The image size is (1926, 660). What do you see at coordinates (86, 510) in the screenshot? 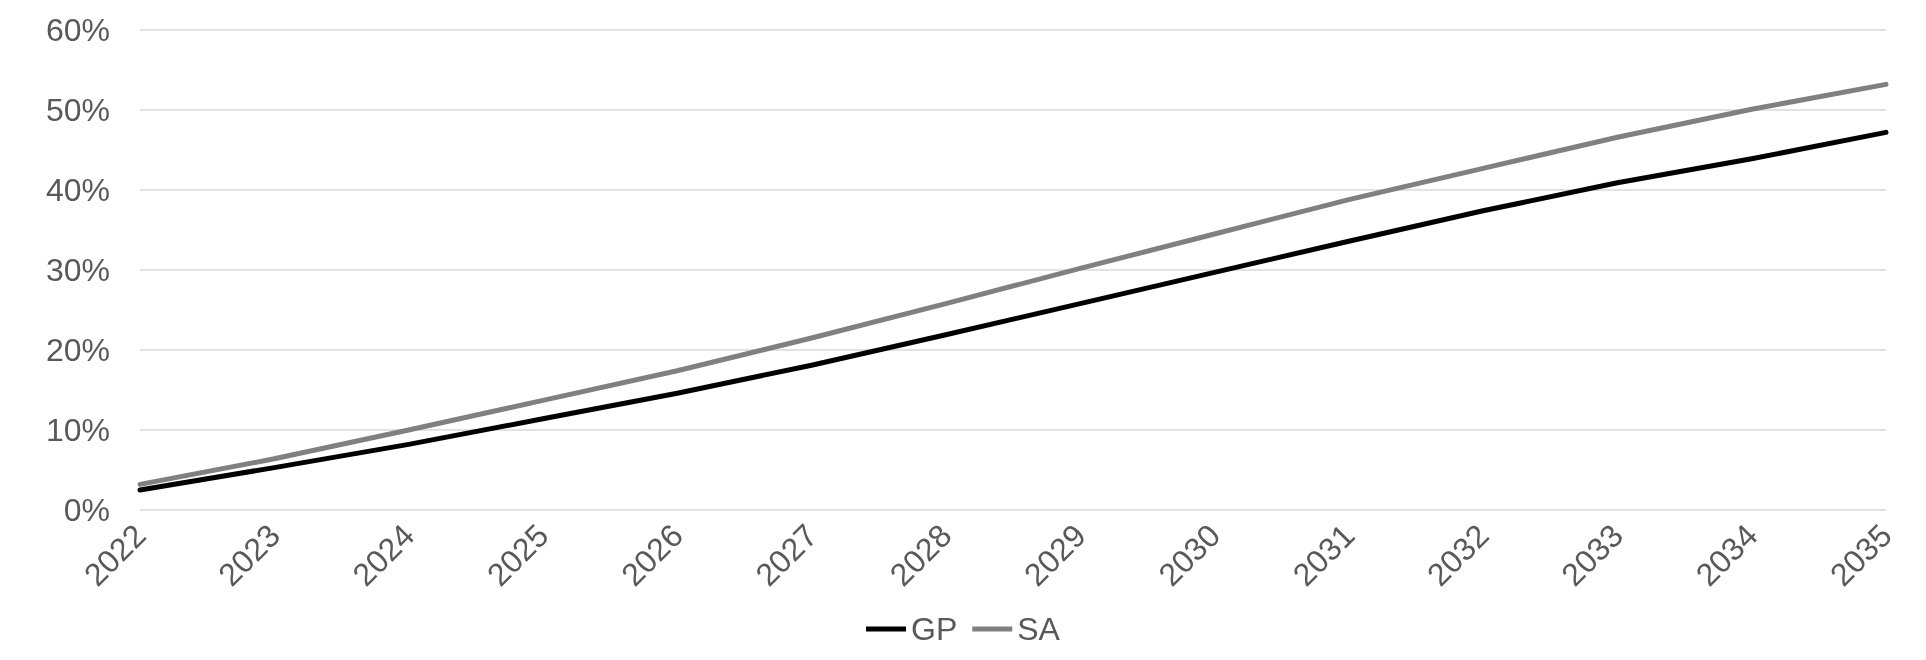
I see `y-tick-label: 0%` at bounding box center [86, 510].